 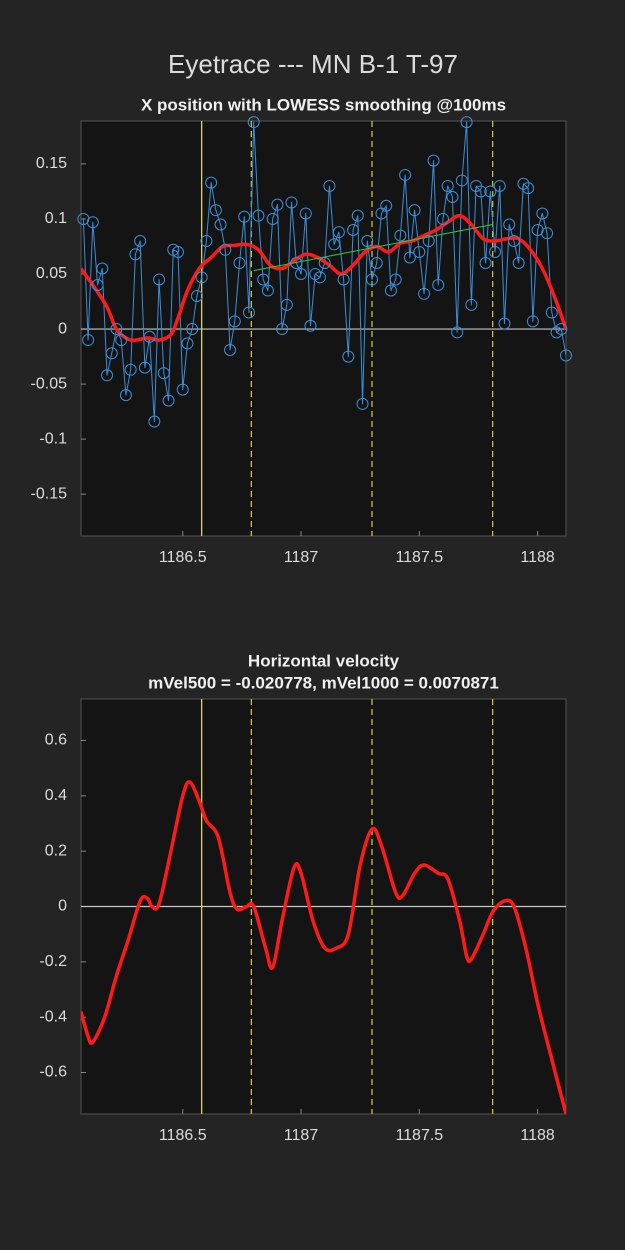 What do you see at coordinates (537, 557) in the screenshot?
I see `x-tick-label: 1188` at bounding box center [537, 557].